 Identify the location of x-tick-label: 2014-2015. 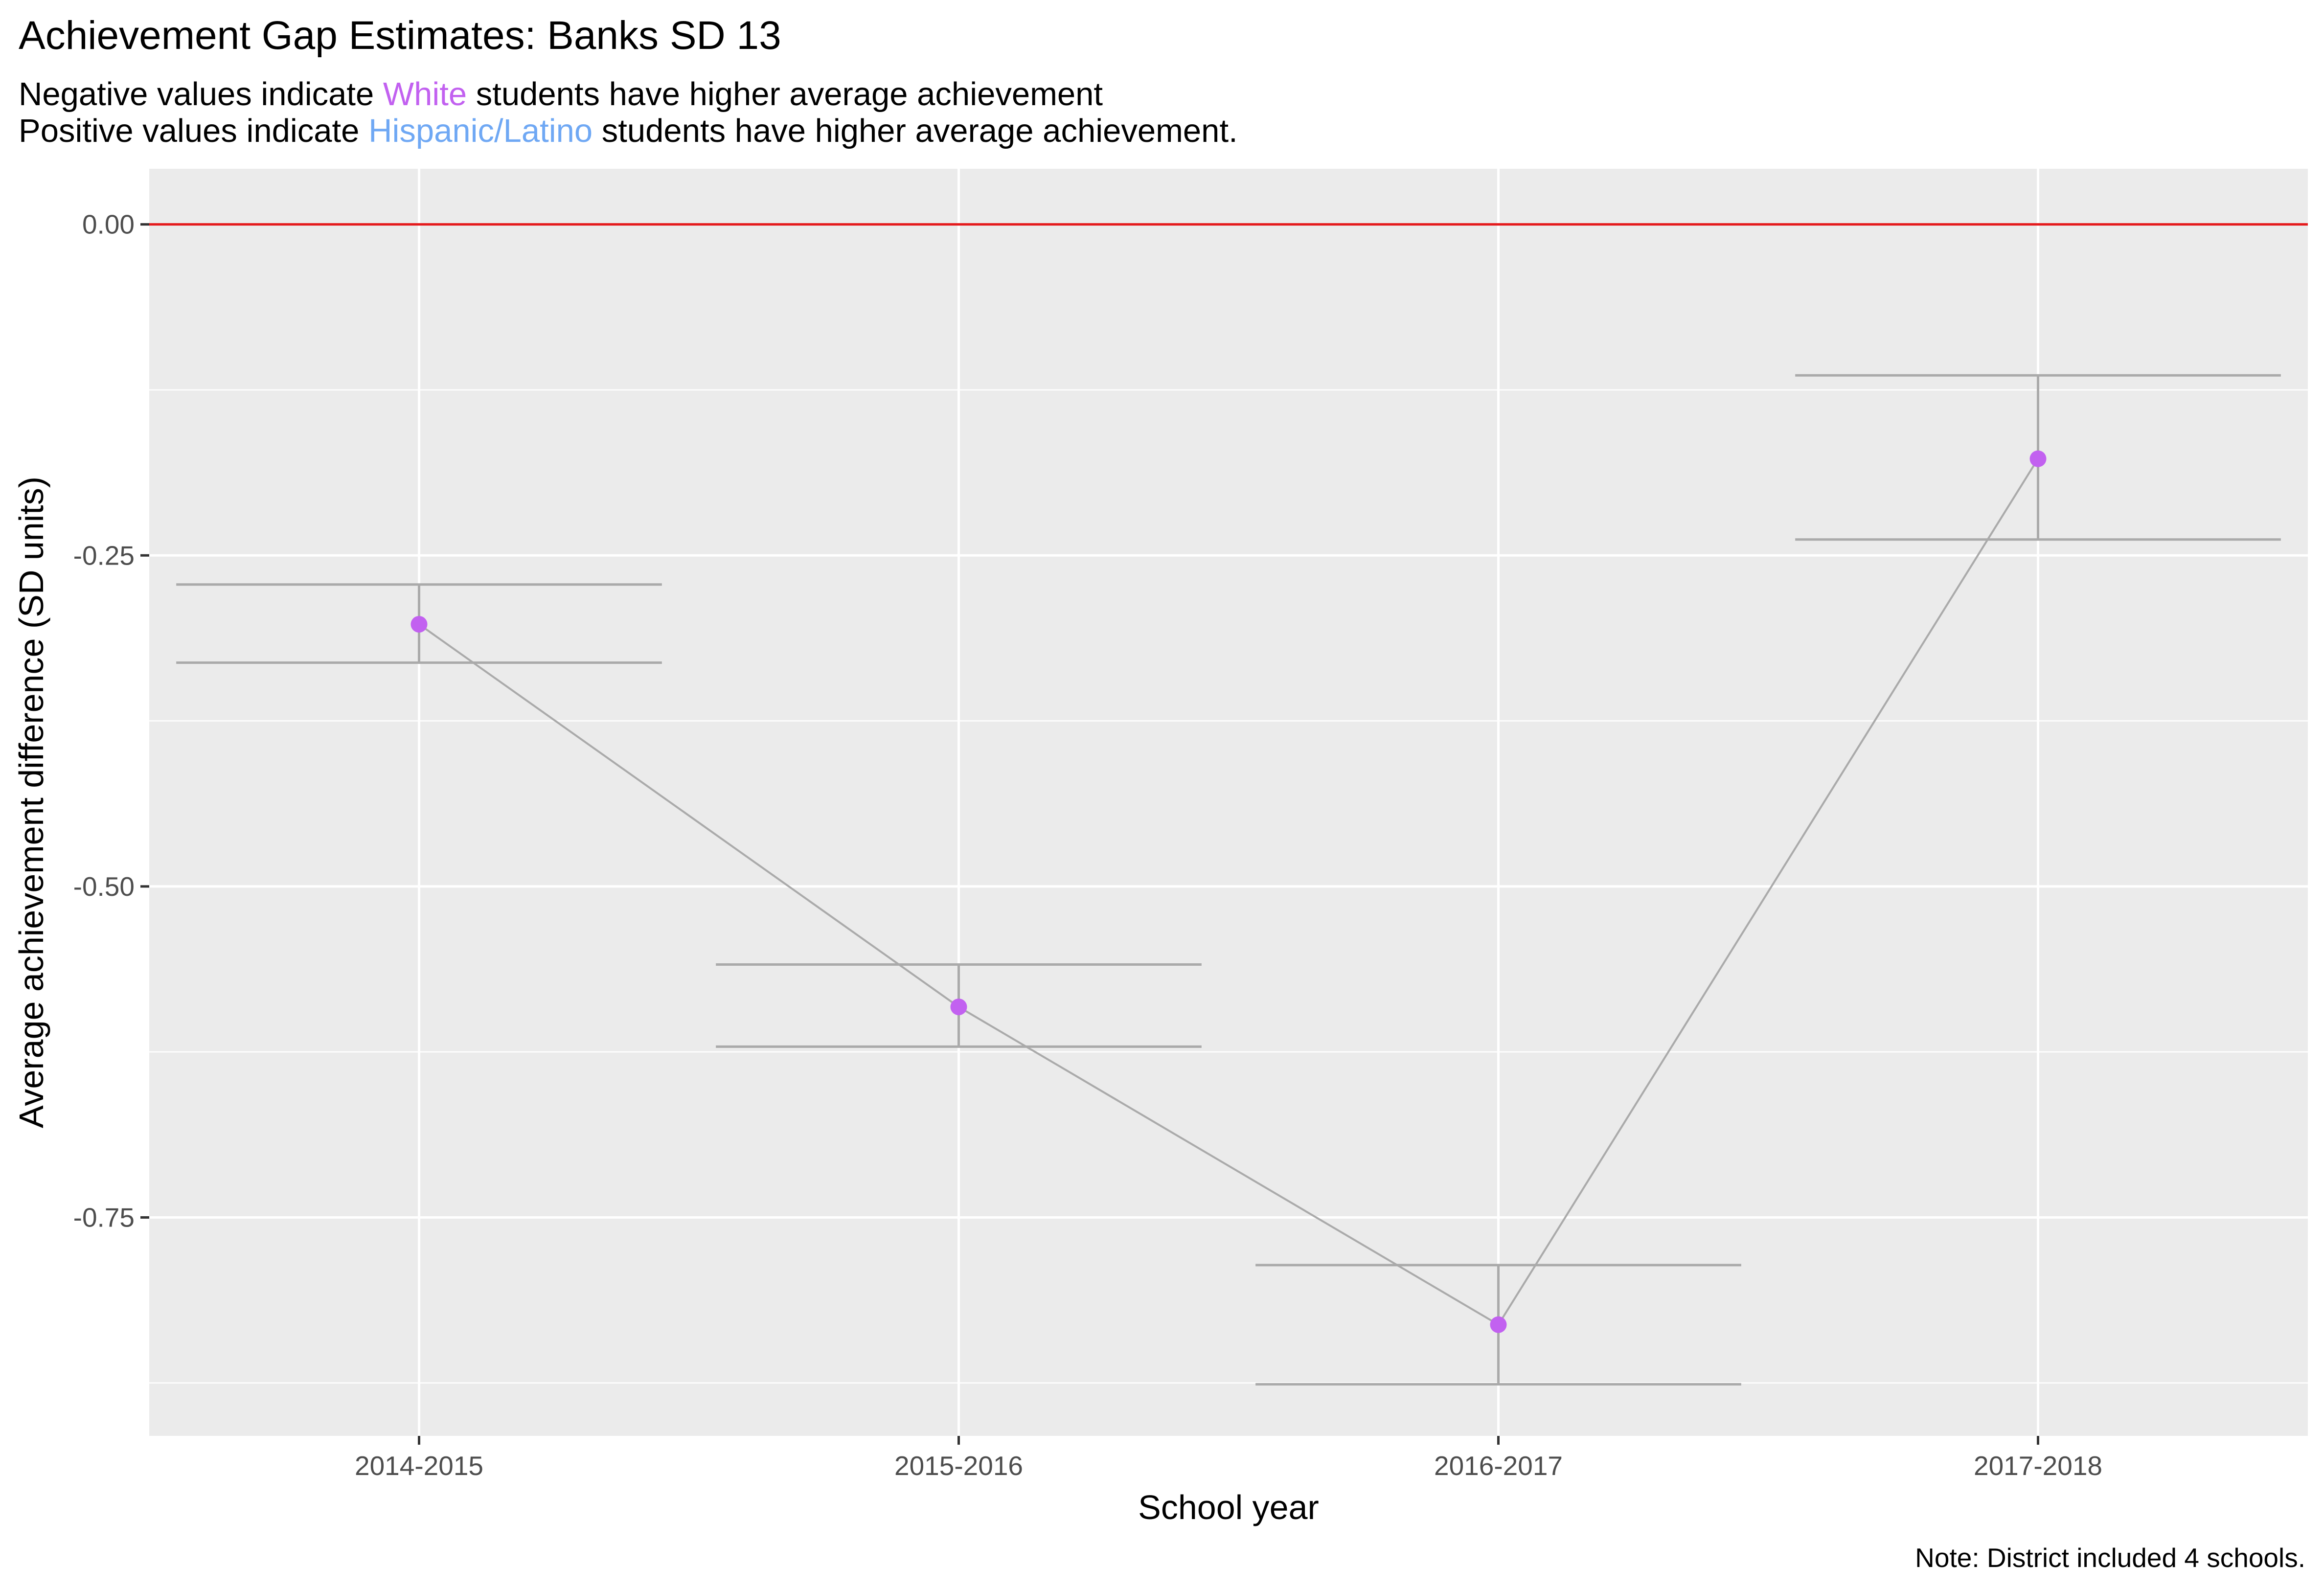
(419, 1466).